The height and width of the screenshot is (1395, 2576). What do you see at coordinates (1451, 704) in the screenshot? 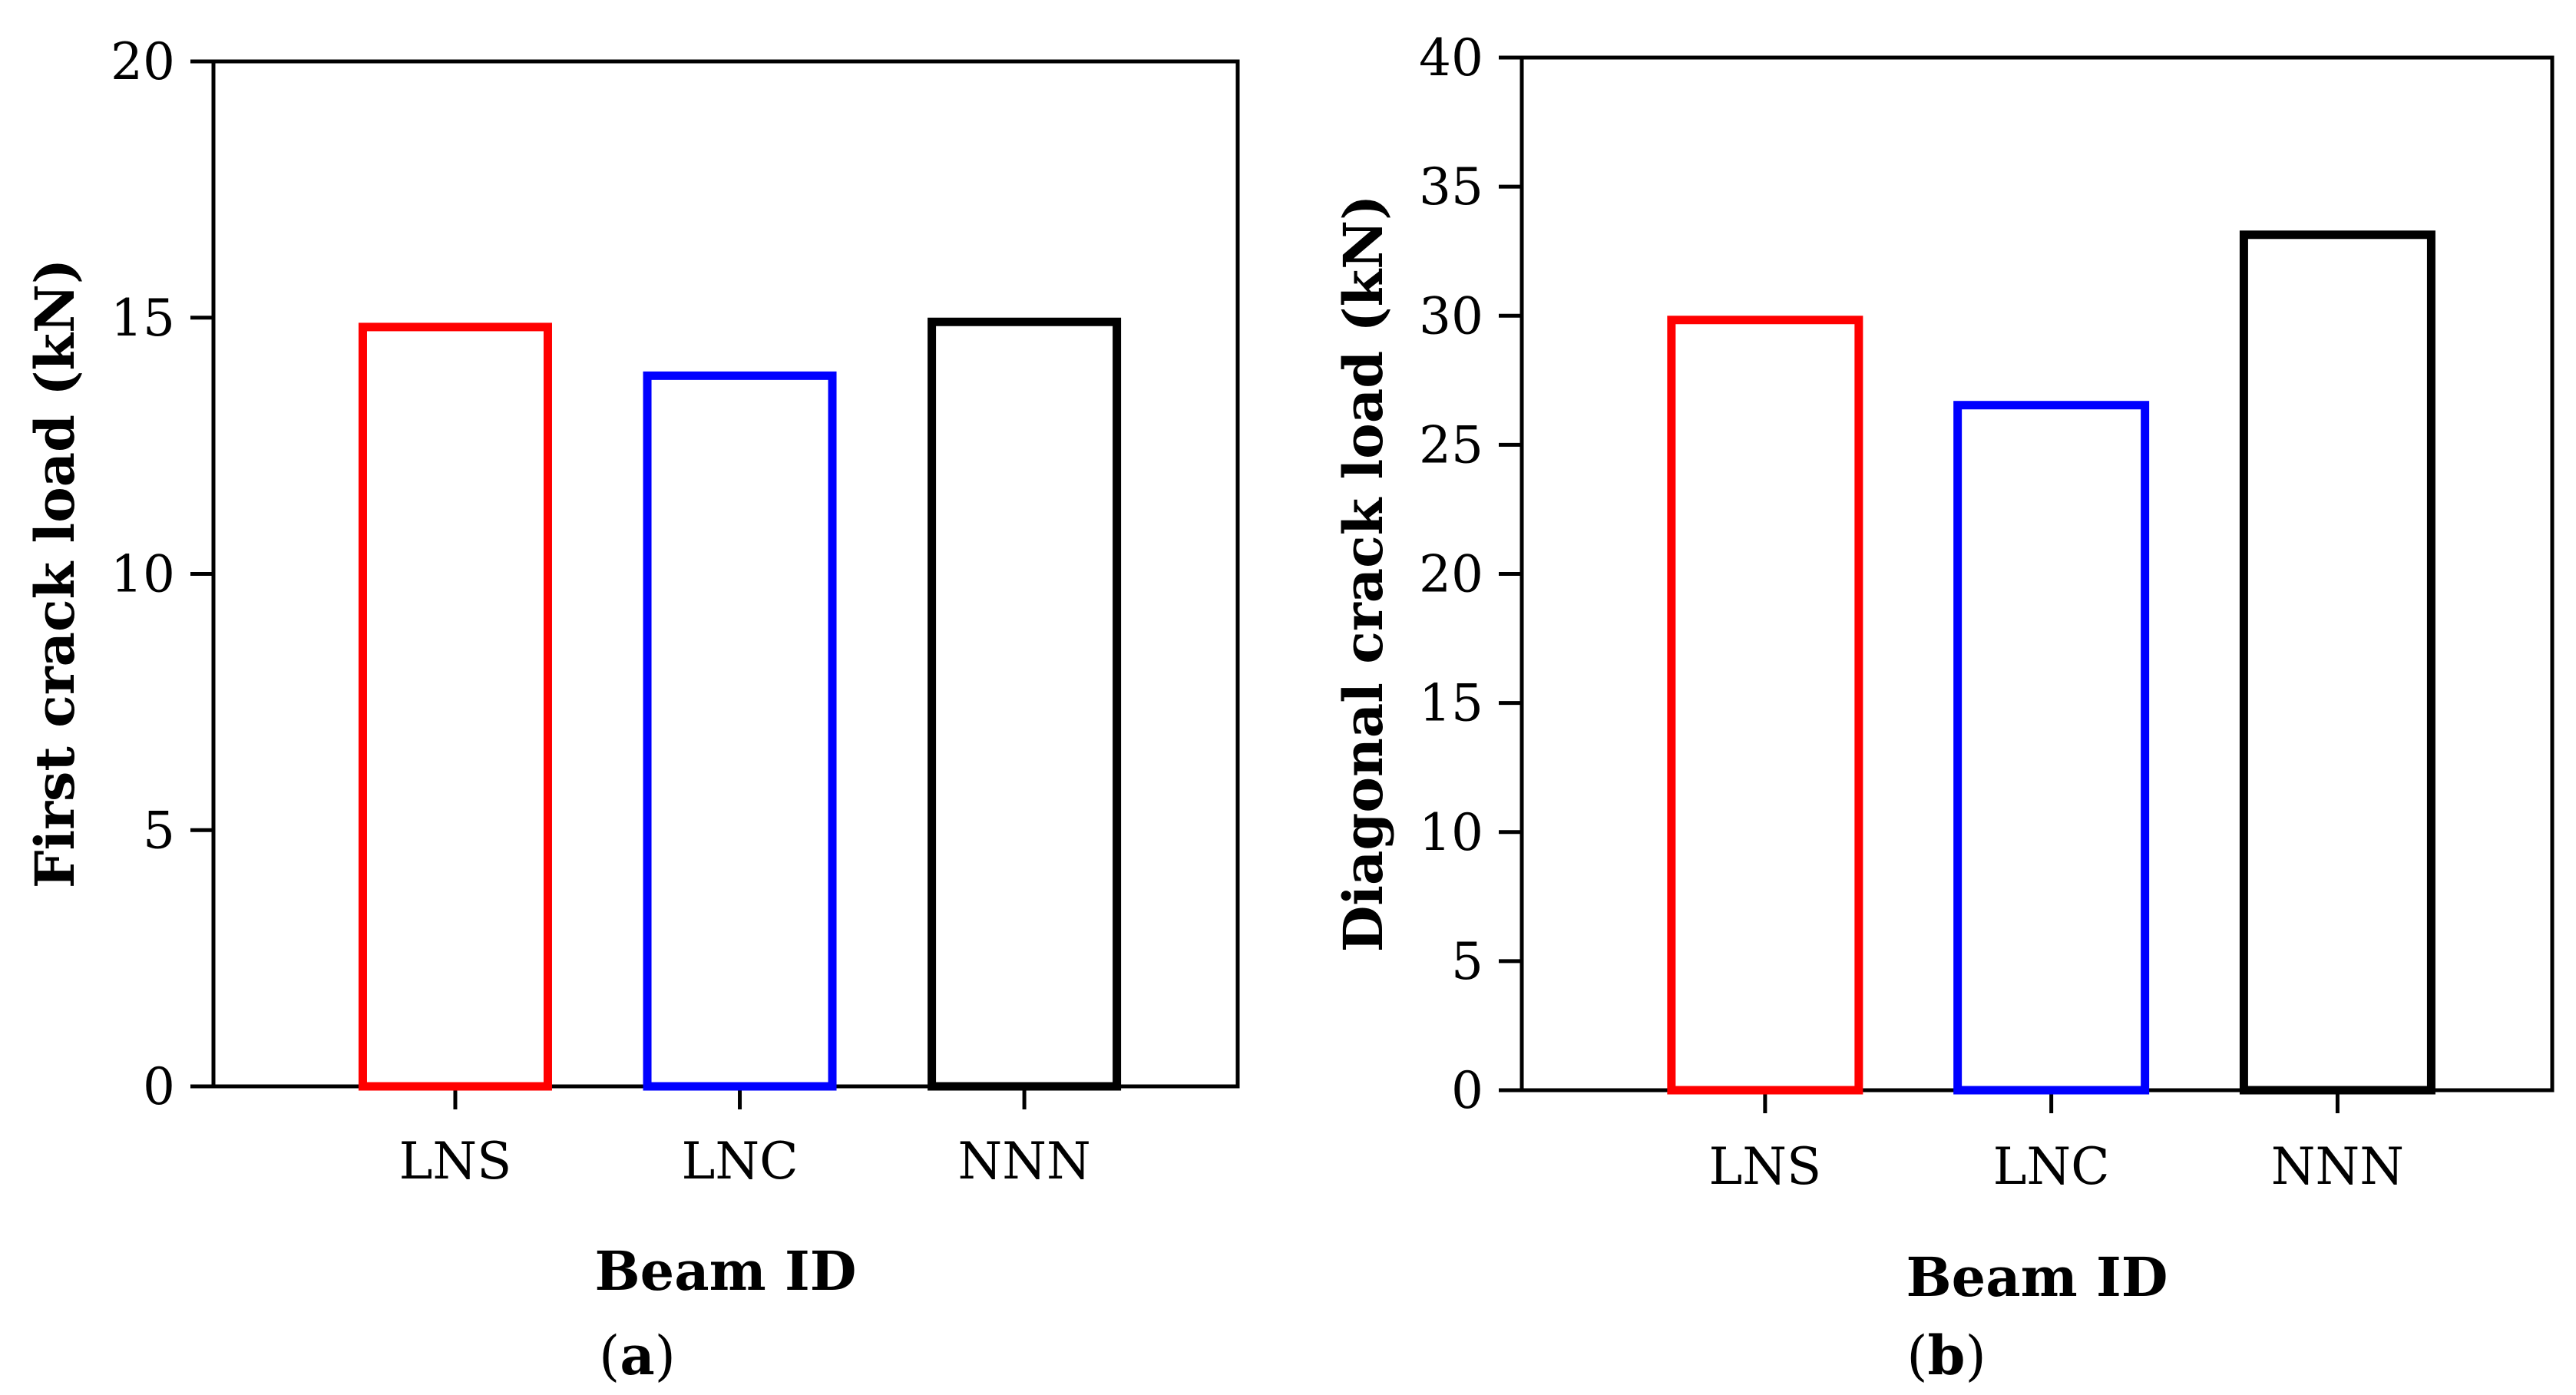
I see `panel-b-y-tick-label-3: 15` at bounding box center [1451, 704].